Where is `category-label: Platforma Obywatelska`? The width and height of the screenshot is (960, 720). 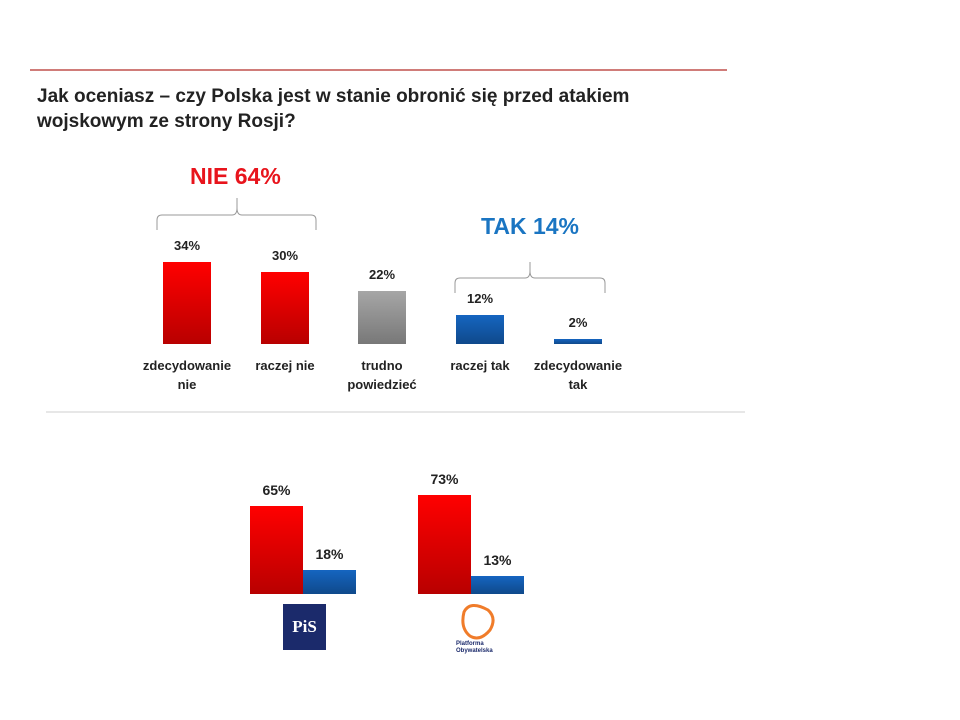
category-label: Platforma Obywatelska is located at coordinates (474, 647).